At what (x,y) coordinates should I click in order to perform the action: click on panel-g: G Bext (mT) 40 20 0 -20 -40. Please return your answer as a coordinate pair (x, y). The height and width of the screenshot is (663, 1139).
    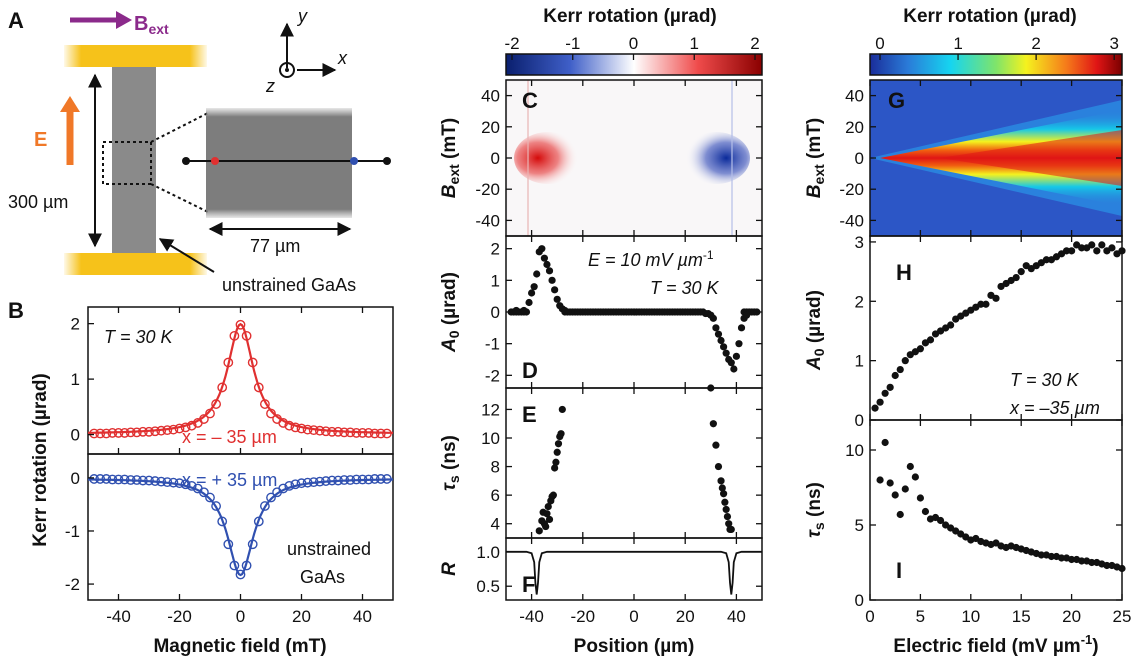
    Looking at the image, I should click on (963, 158).